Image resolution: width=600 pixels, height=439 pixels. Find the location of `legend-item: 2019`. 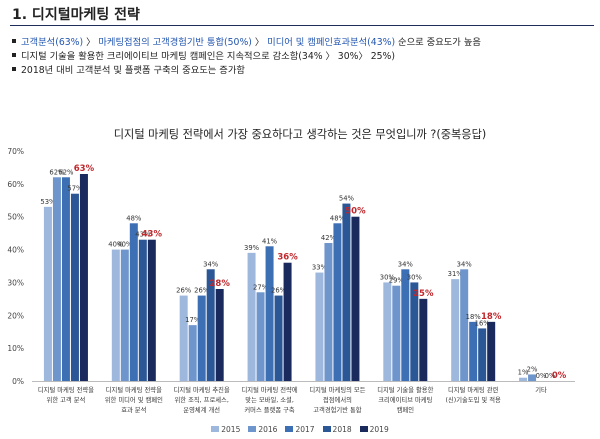

legend-item: 2019 is located at coordinates (374, 429).